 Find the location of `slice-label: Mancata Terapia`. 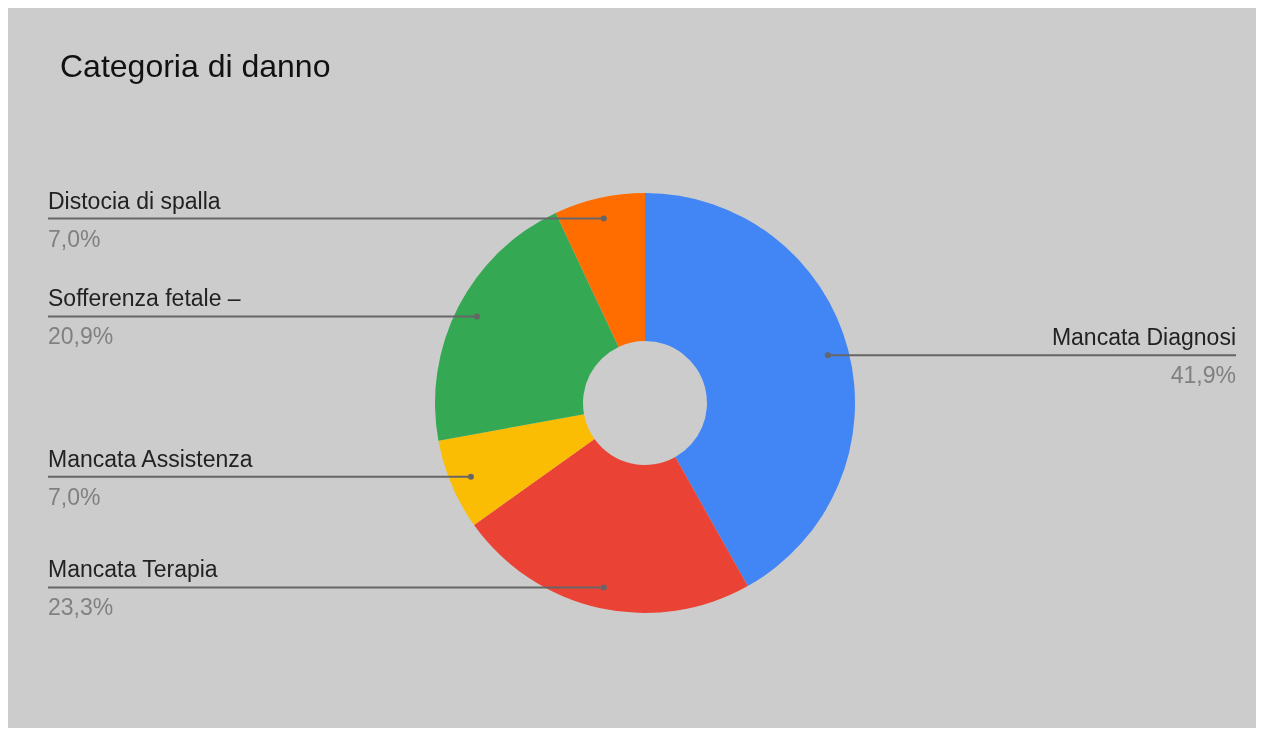

slice-label: Mancata Terapia is located at coordinates (133, 569).